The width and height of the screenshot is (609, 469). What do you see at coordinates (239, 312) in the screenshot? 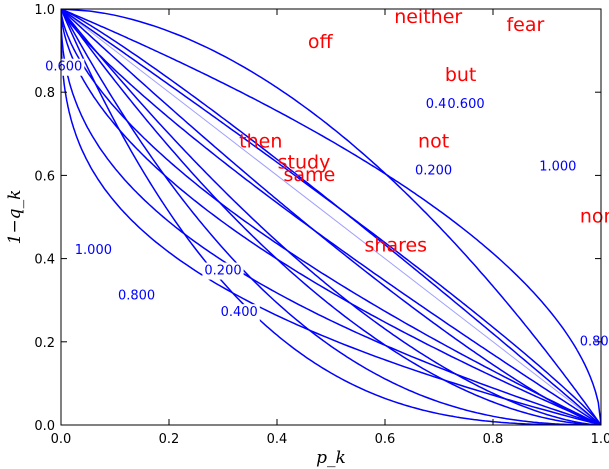
I see `contour-label-9: 0.400` at bounding box center [239, 312].